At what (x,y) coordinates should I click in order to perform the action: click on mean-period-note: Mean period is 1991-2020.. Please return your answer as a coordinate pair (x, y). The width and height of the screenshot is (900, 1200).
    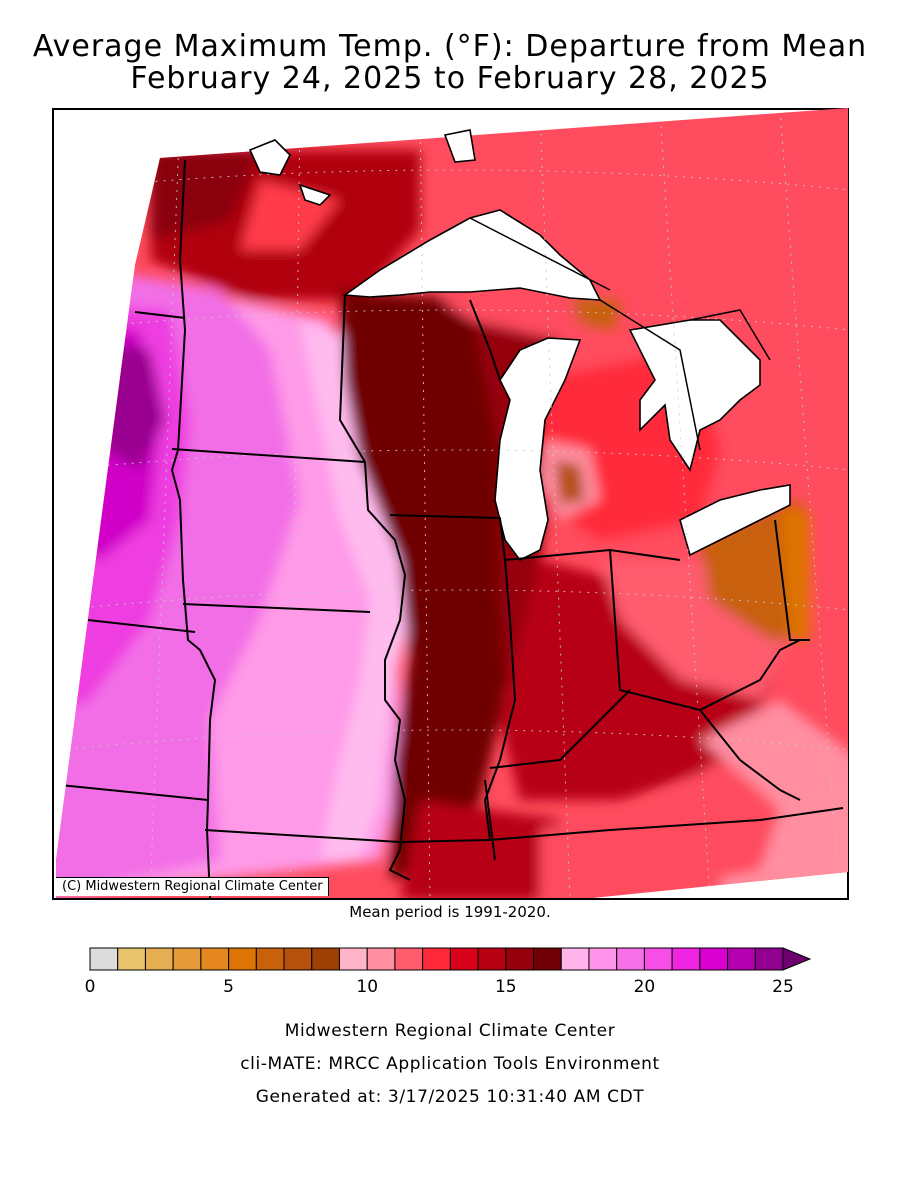
    Looking at the image, I should click on (450, 912).